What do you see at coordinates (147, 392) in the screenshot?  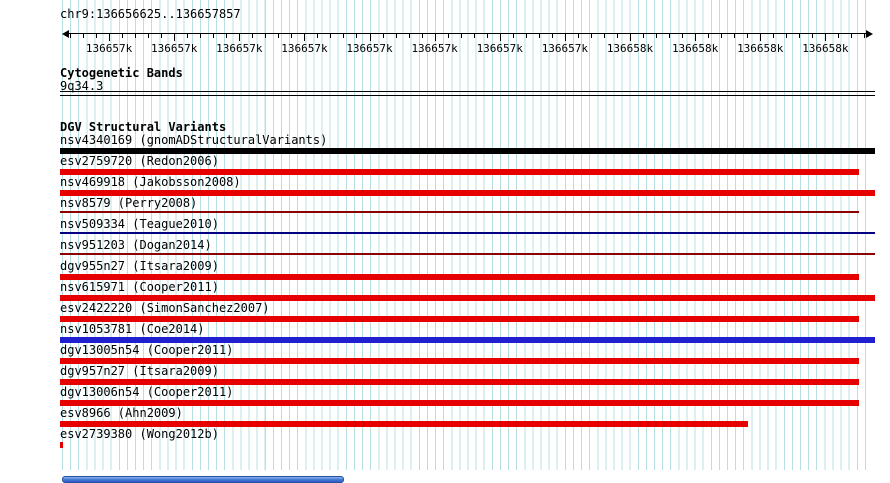 I see `variant-label: dgv13006n54 (Cooper2011)` at bounding box center [147, 392].